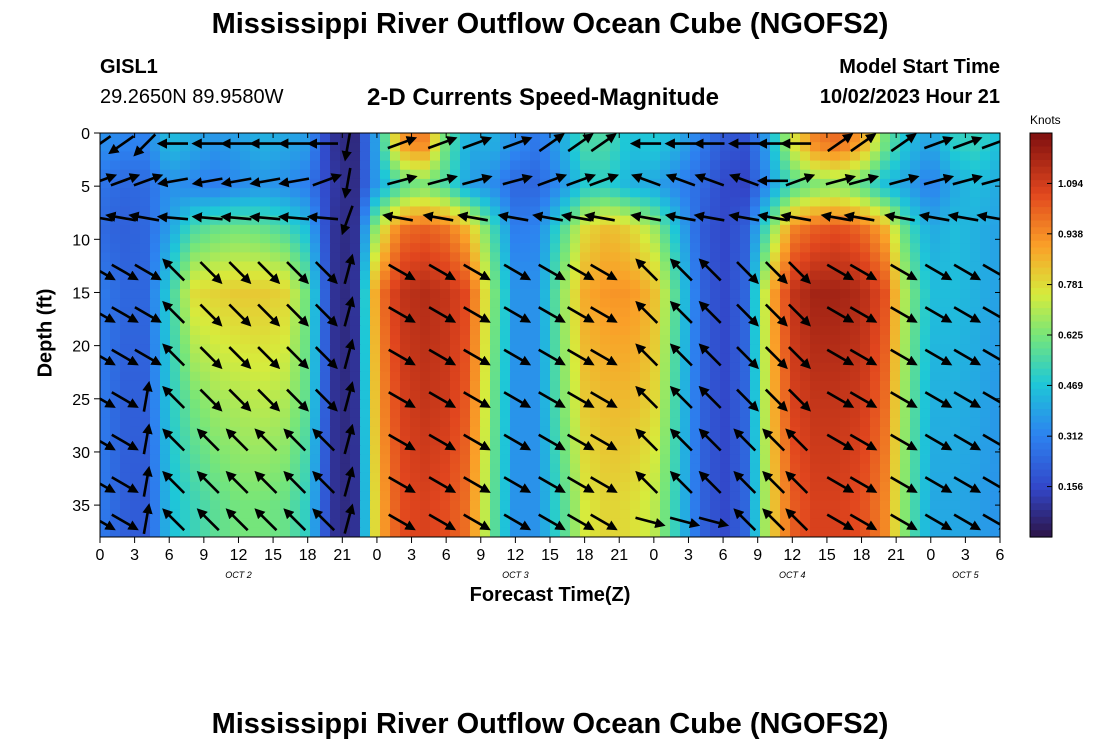 This screenshot has height=750, width=1100. Describe the element at coordinates (81, 506) in the screenshot. I see `y-tick-label: 35` at that location.